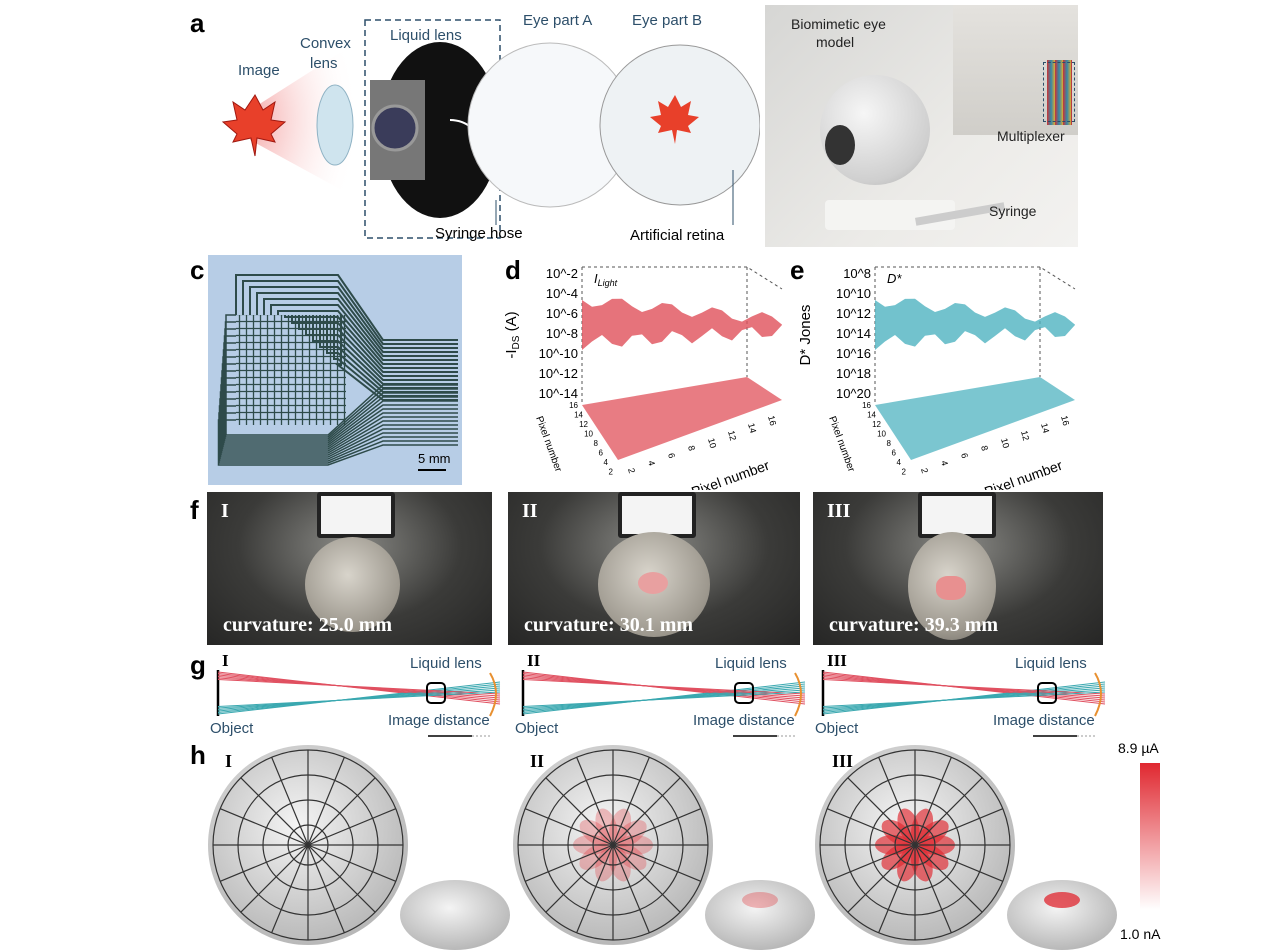 The width and height of the screenshot is (1268, 952). Describe the element at coordinates (772, 420) in the screenshot. I see `x-tick-label: 16` at that location.